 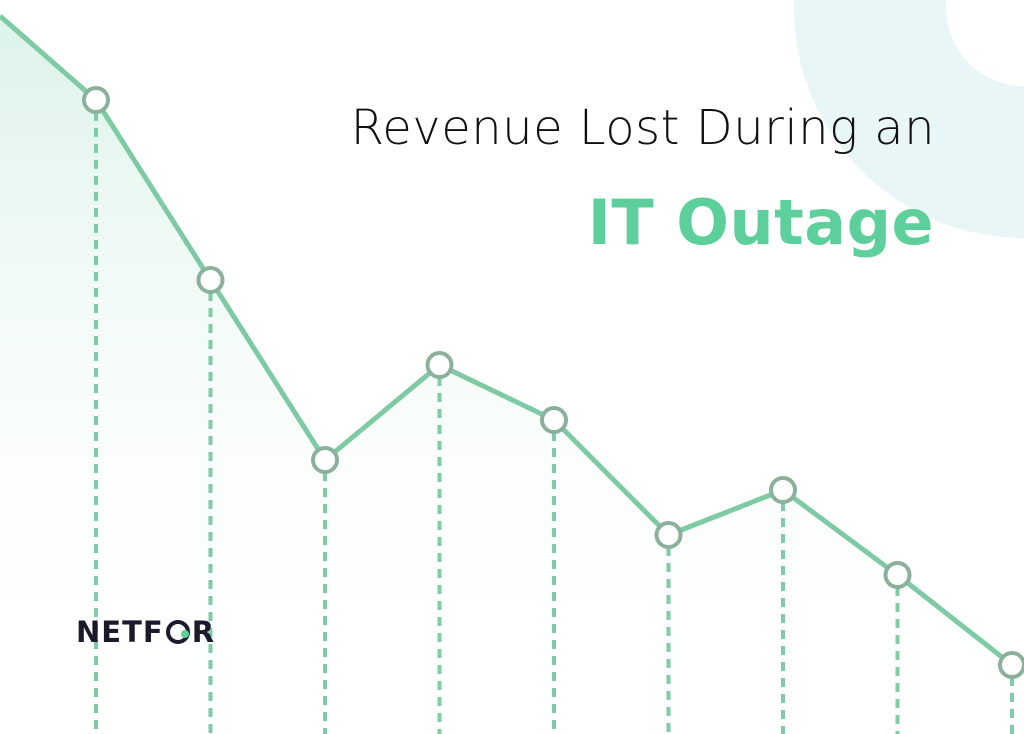 What do you see at coordinates (985, 43) in the screenshot?
I see `decorative-circle-inner` at bounding box center [985, 43].